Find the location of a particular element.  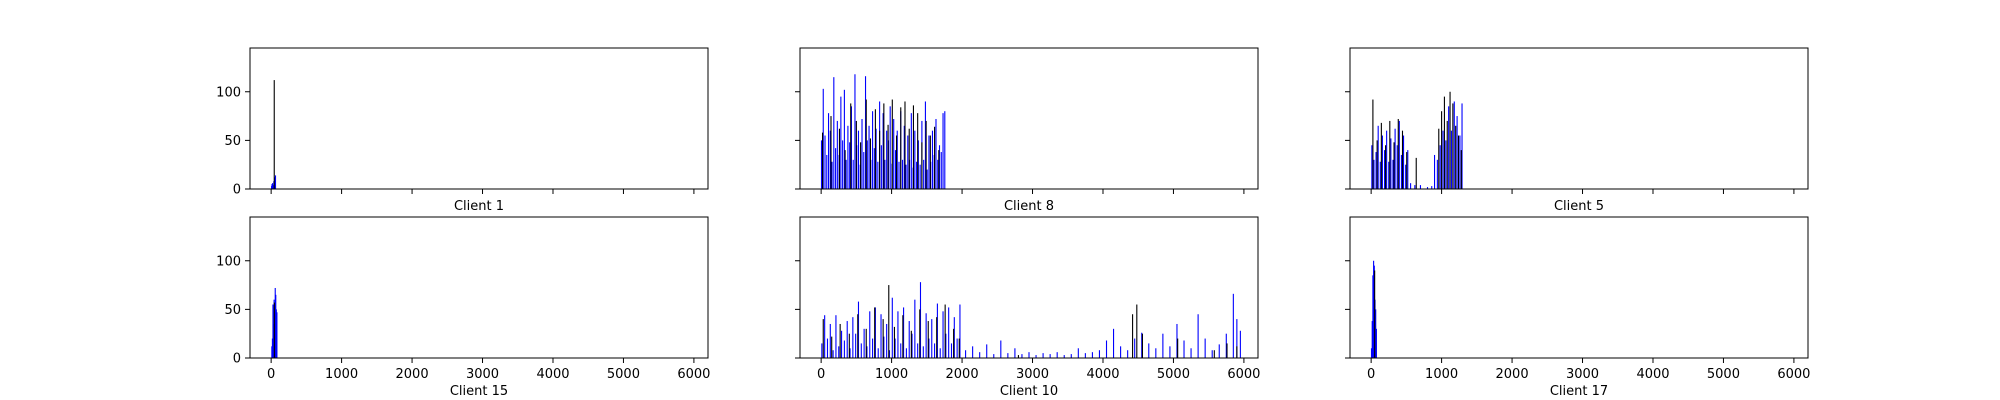

subplot: 0 1000 2000 3000 4000 5000 6000 Client 17 is located at coordinates (1577, 307).